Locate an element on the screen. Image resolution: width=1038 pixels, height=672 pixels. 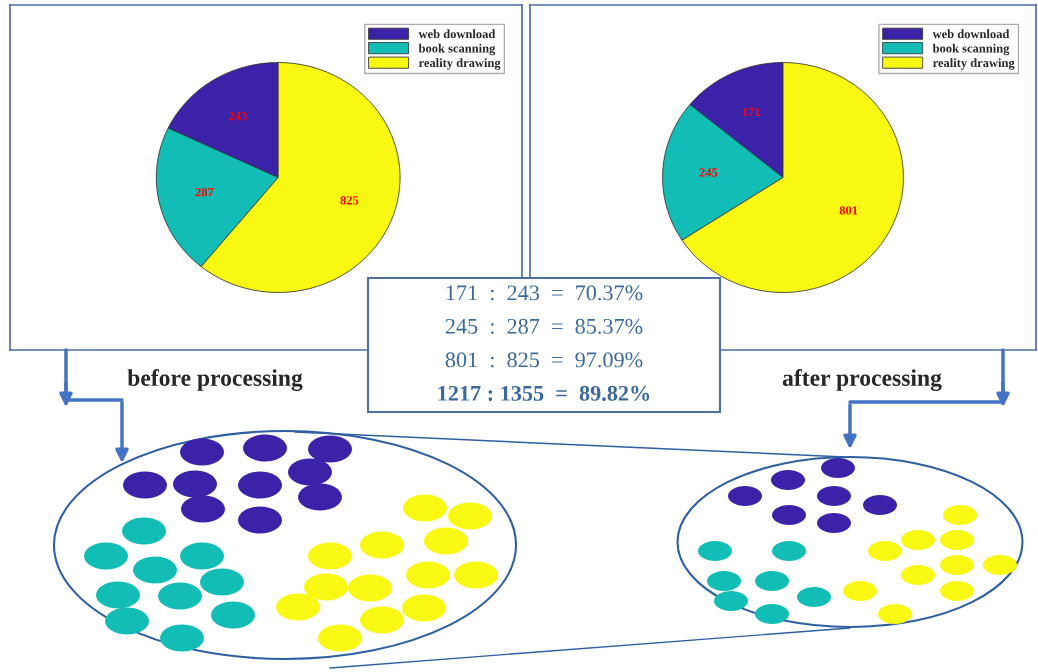
text: after processing is located at coordinates (862, 380).